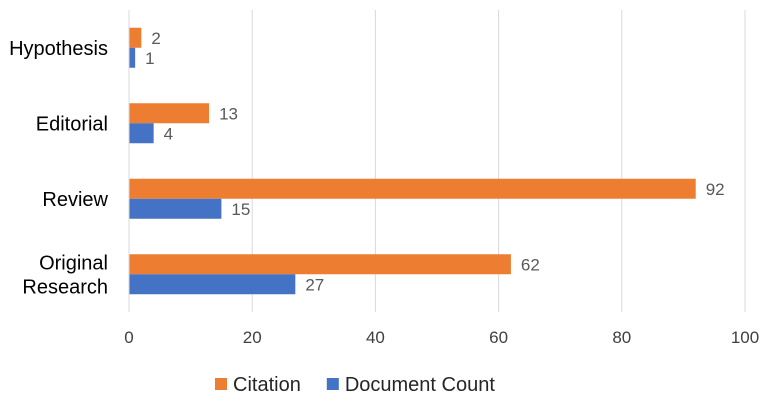  I want to click on x-tick-label: 100, so click(745, 337).